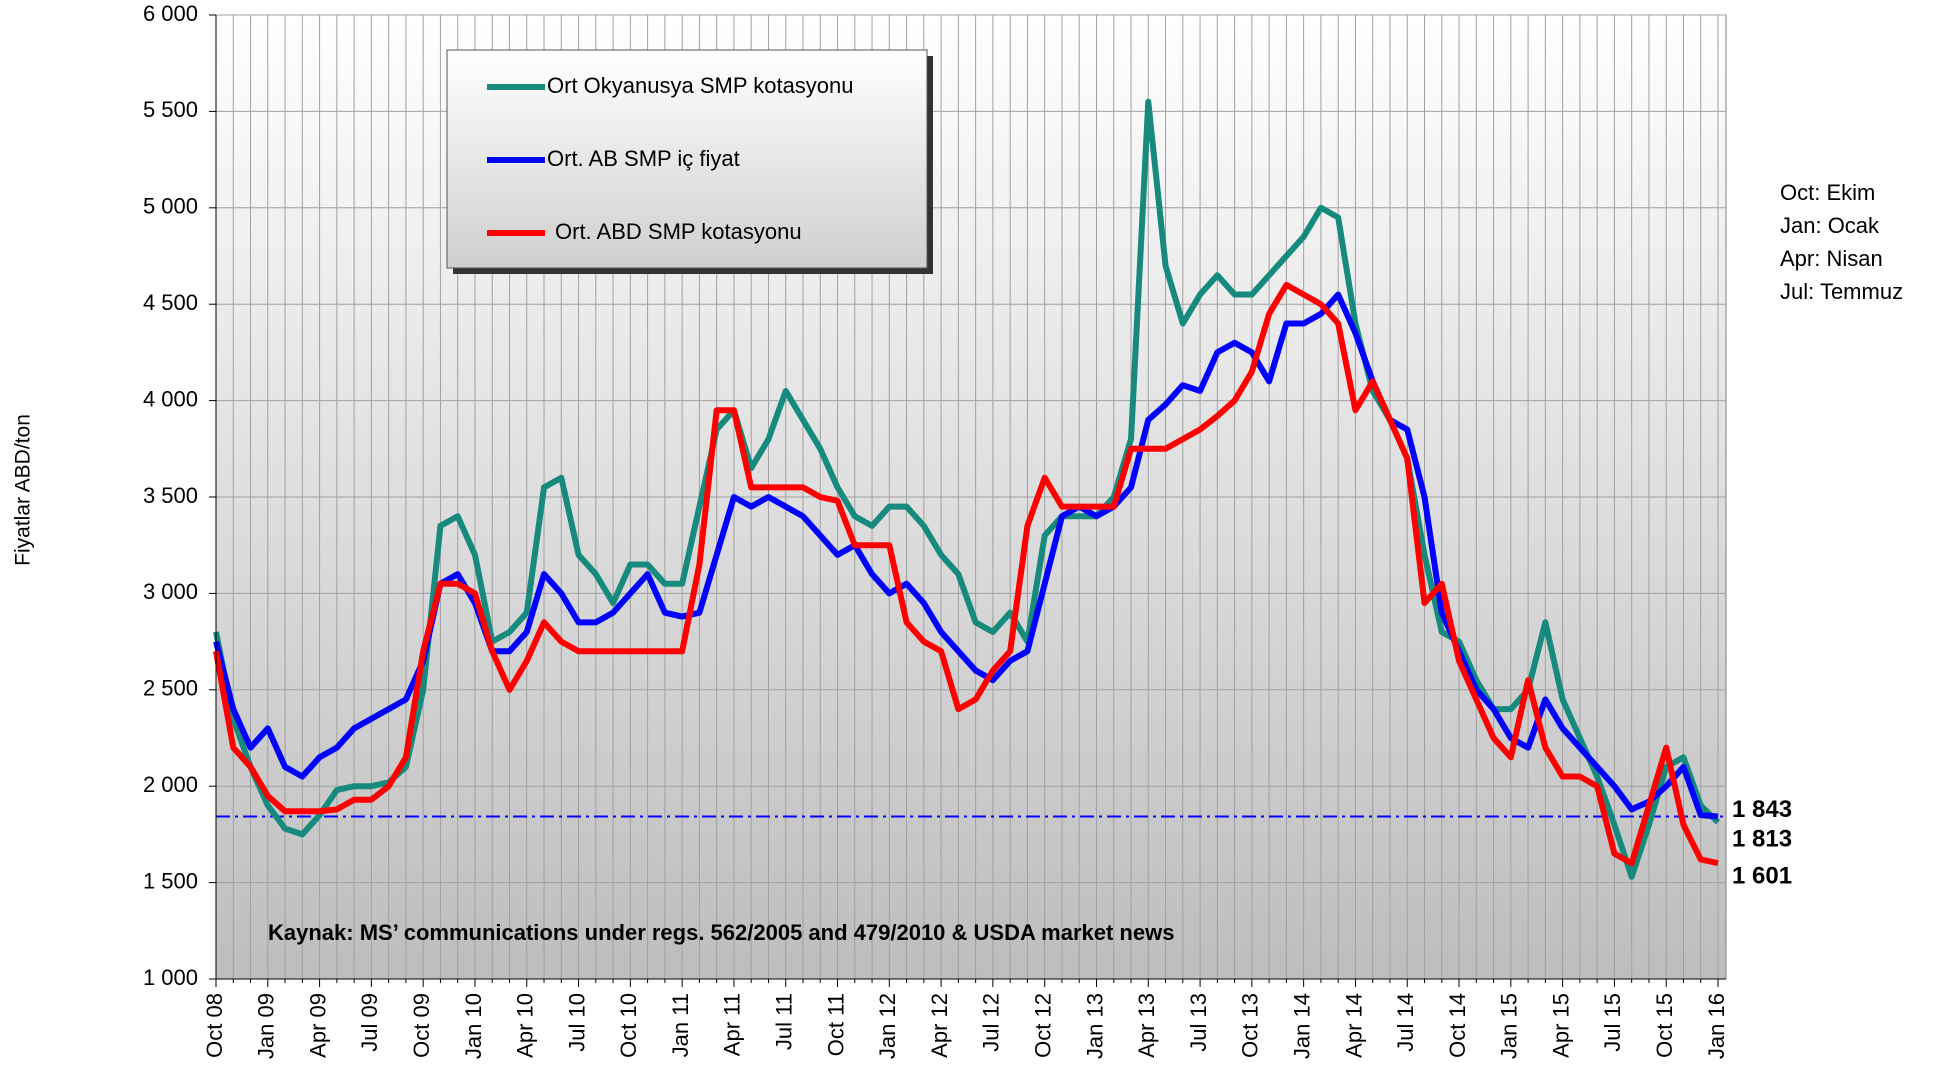 Image resolution: width=1936 pixels, height=1073 pixels. What do you see at coordinates (1560, 1025) in the screenshot?
I see `x-tick-label: Apr 15` at bounding box center [1560, 1025].